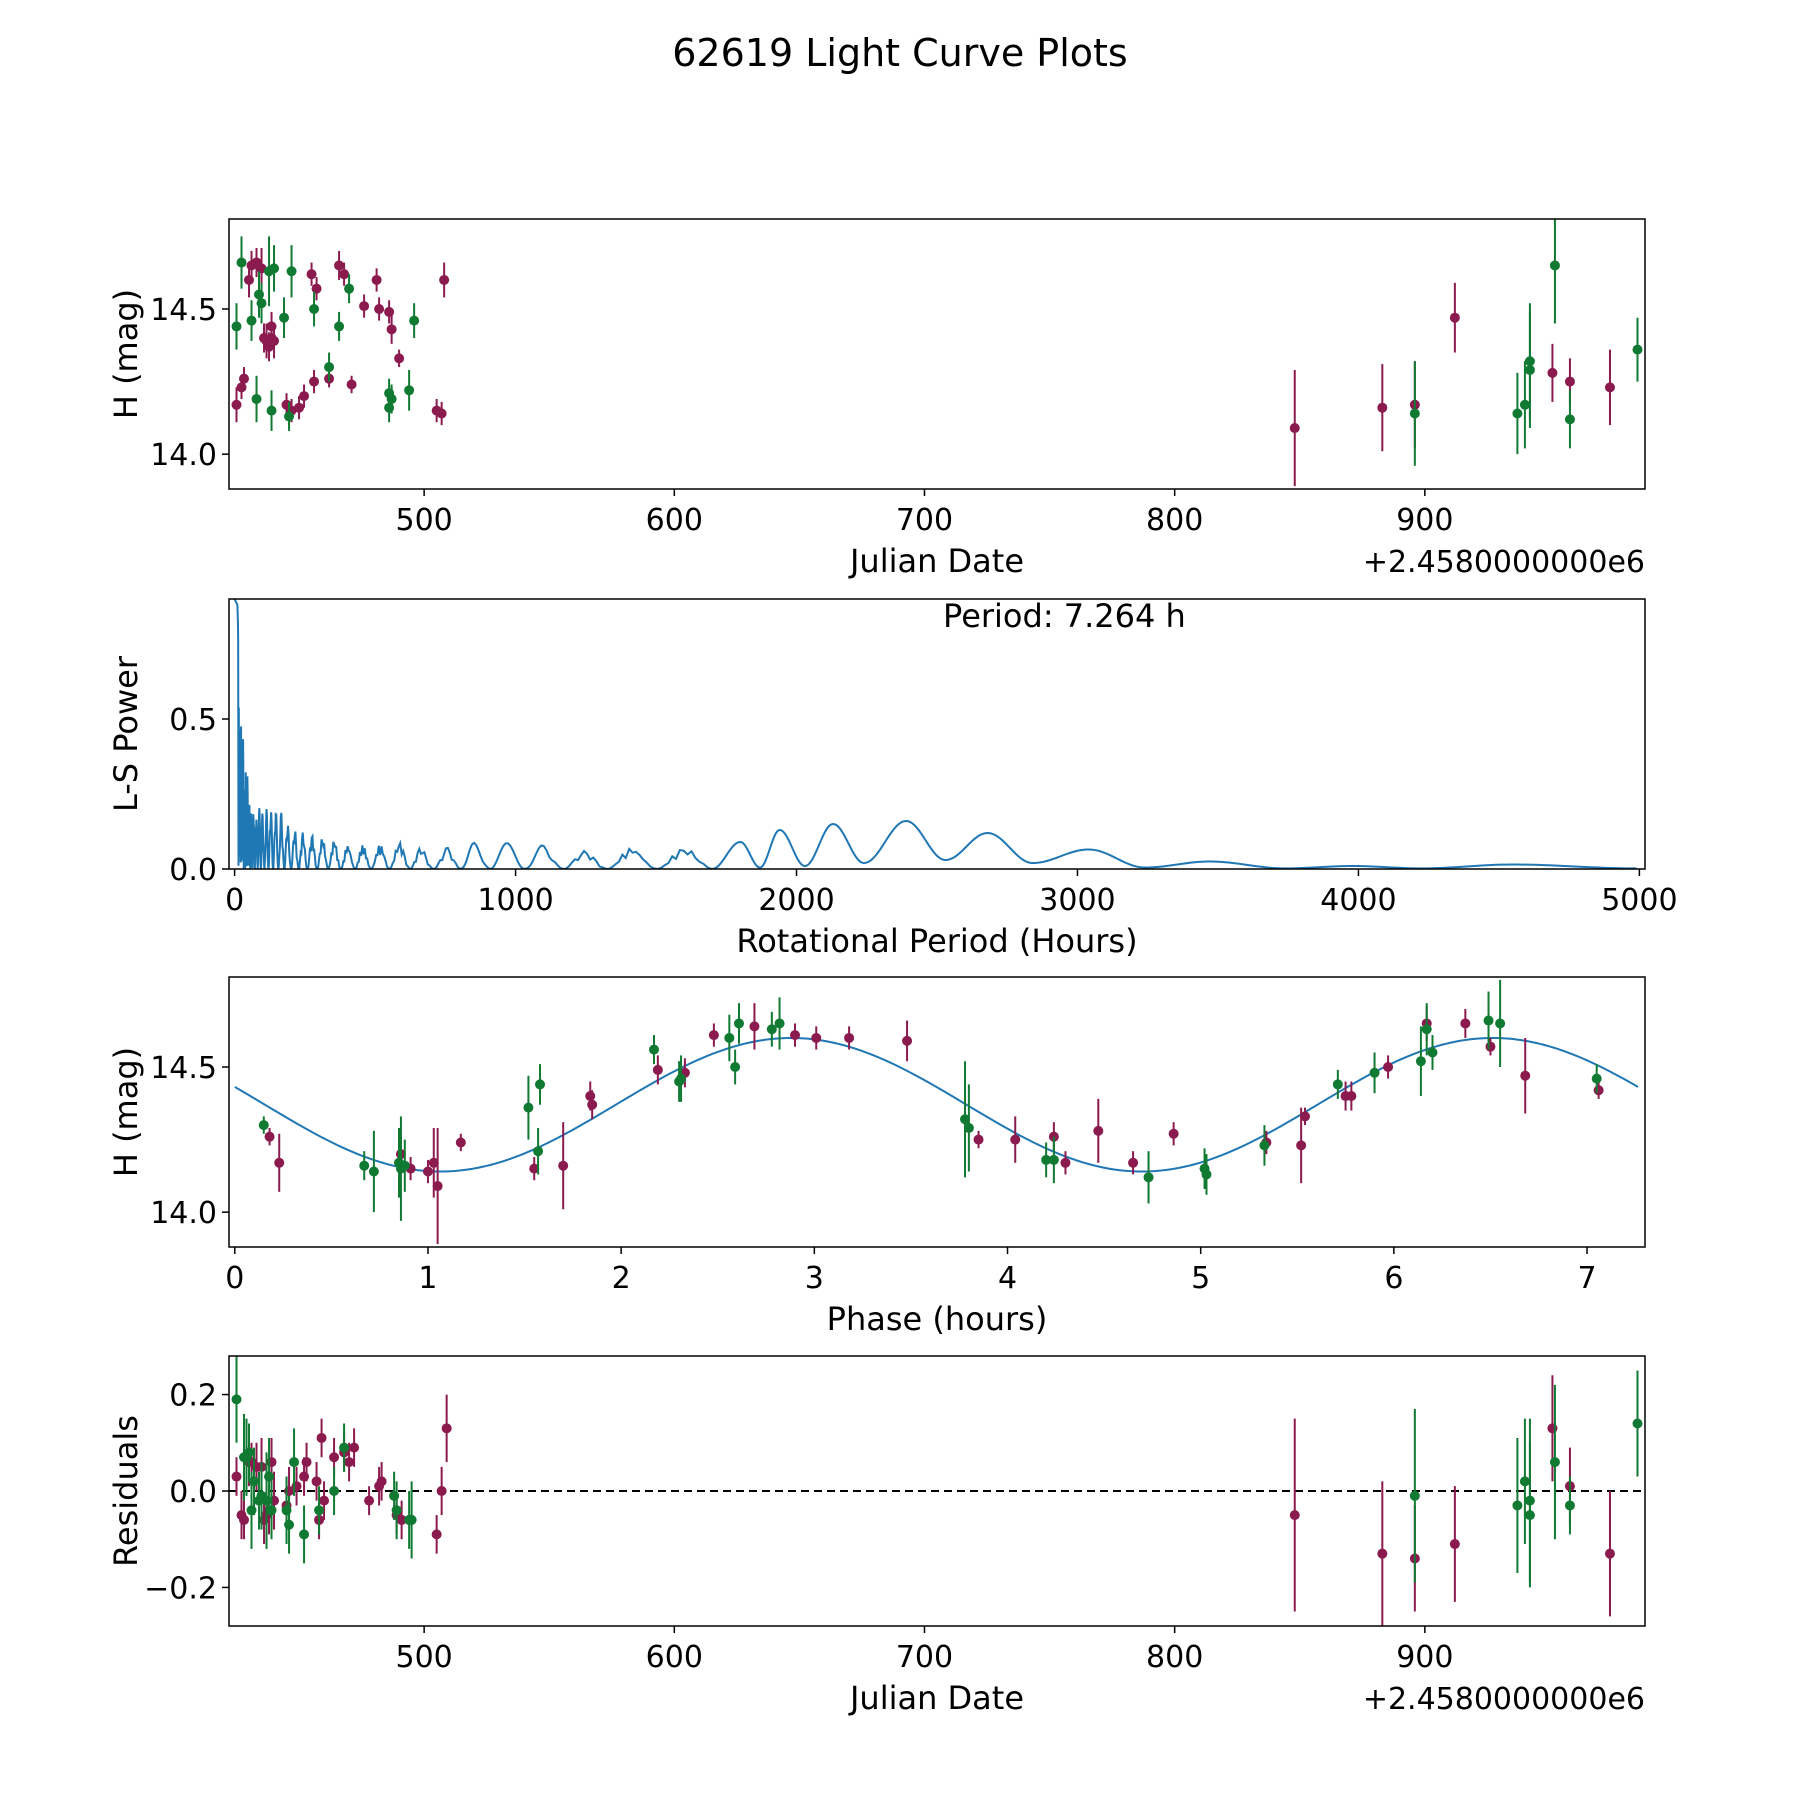 Image resolution: width=1800 pixels, height=1800 pixels. I want to click on x-tick-label: 800, so click(1174, 520).